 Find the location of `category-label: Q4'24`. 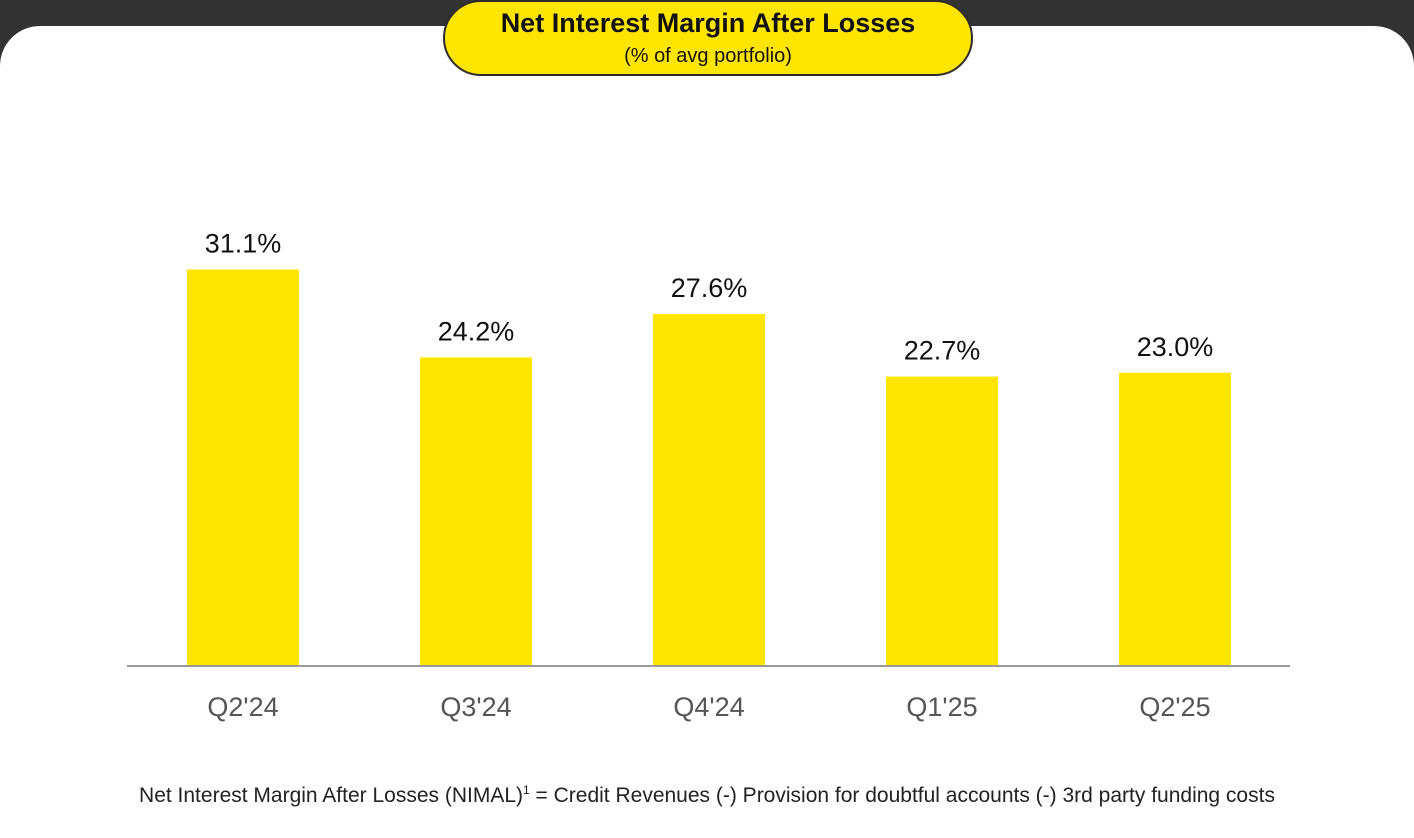

category-label: Q4'24 is located at coordinates (708, 707).